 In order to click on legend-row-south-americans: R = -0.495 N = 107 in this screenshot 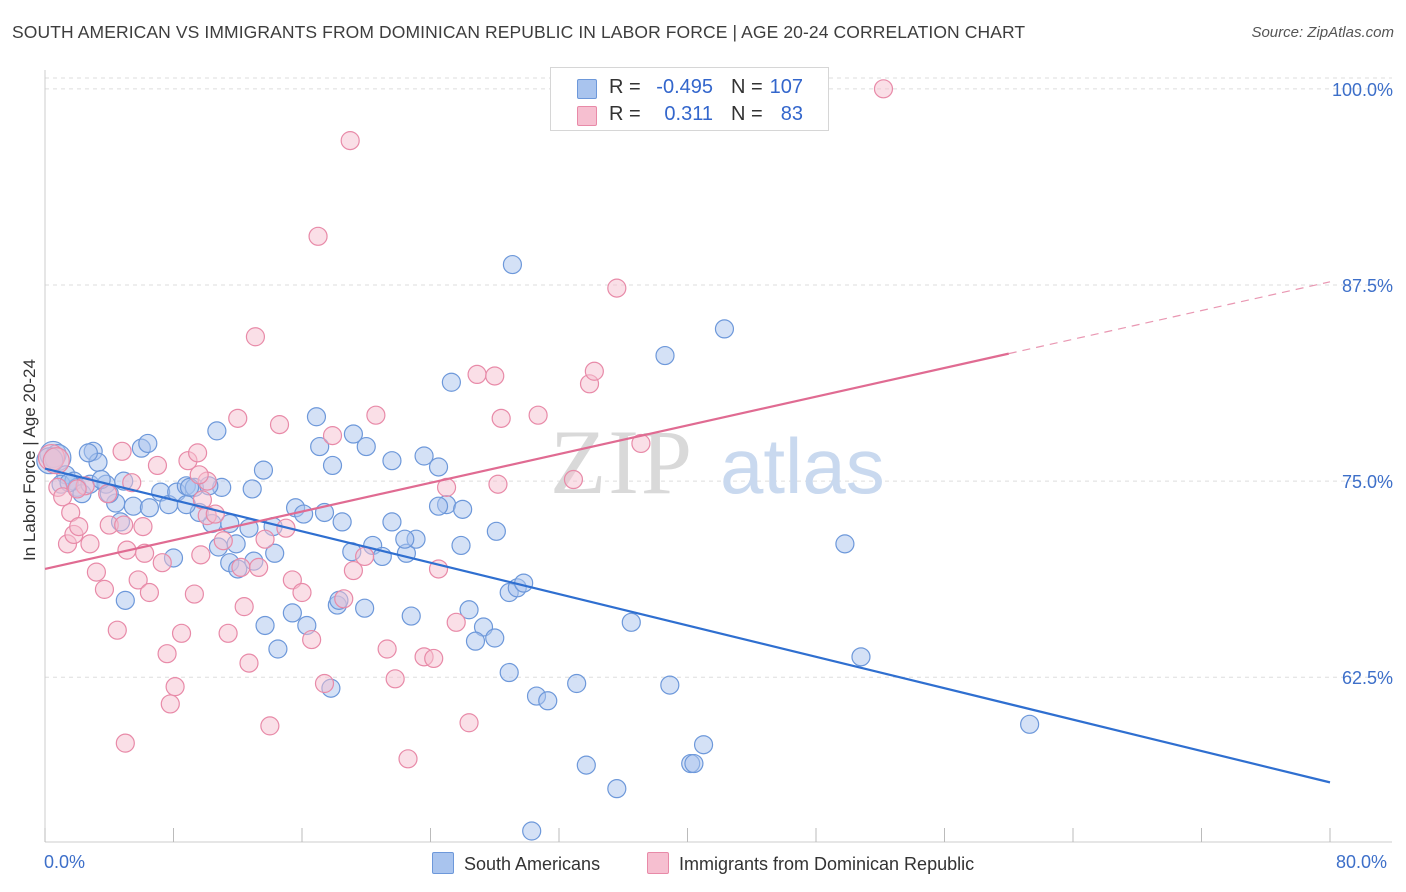, I will do `click(689, 87)`.